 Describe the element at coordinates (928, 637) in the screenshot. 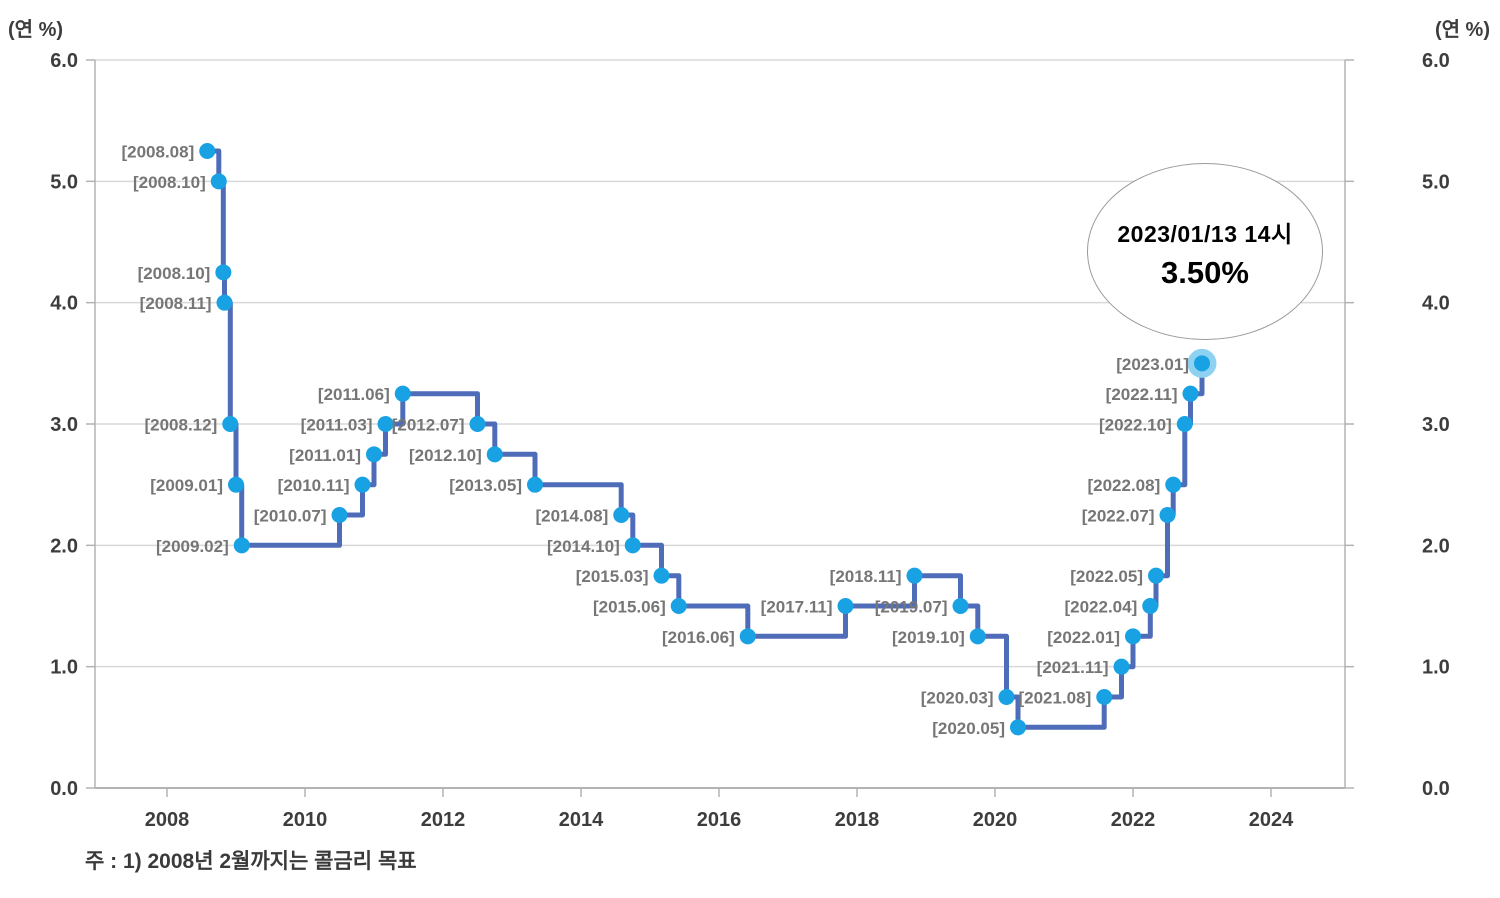

I see `data-point-label: [2019.10]` at that location.